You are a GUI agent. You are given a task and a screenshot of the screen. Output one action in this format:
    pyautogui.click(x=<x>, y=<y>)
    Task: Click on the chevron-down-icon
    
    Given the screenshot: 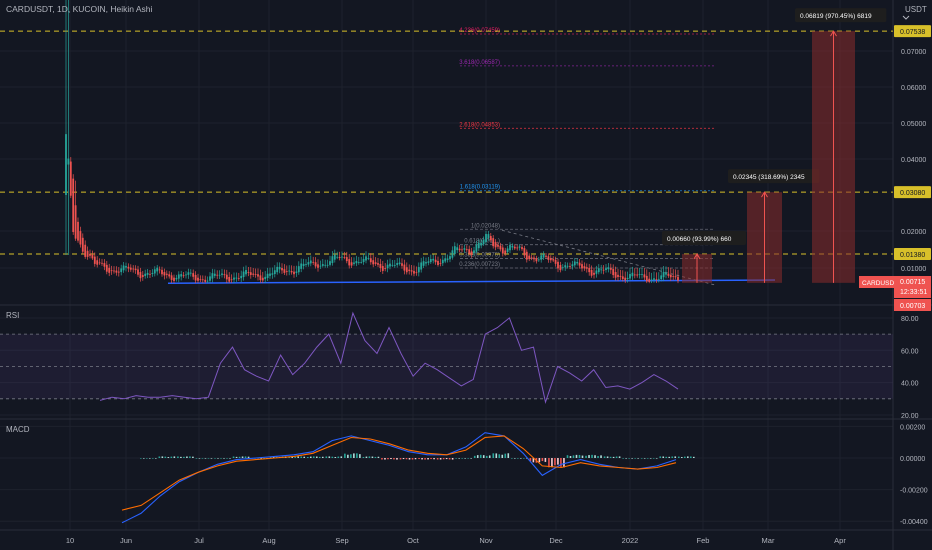 What is the action you would take?
    pyautogui.click(x=906, y=17)
    